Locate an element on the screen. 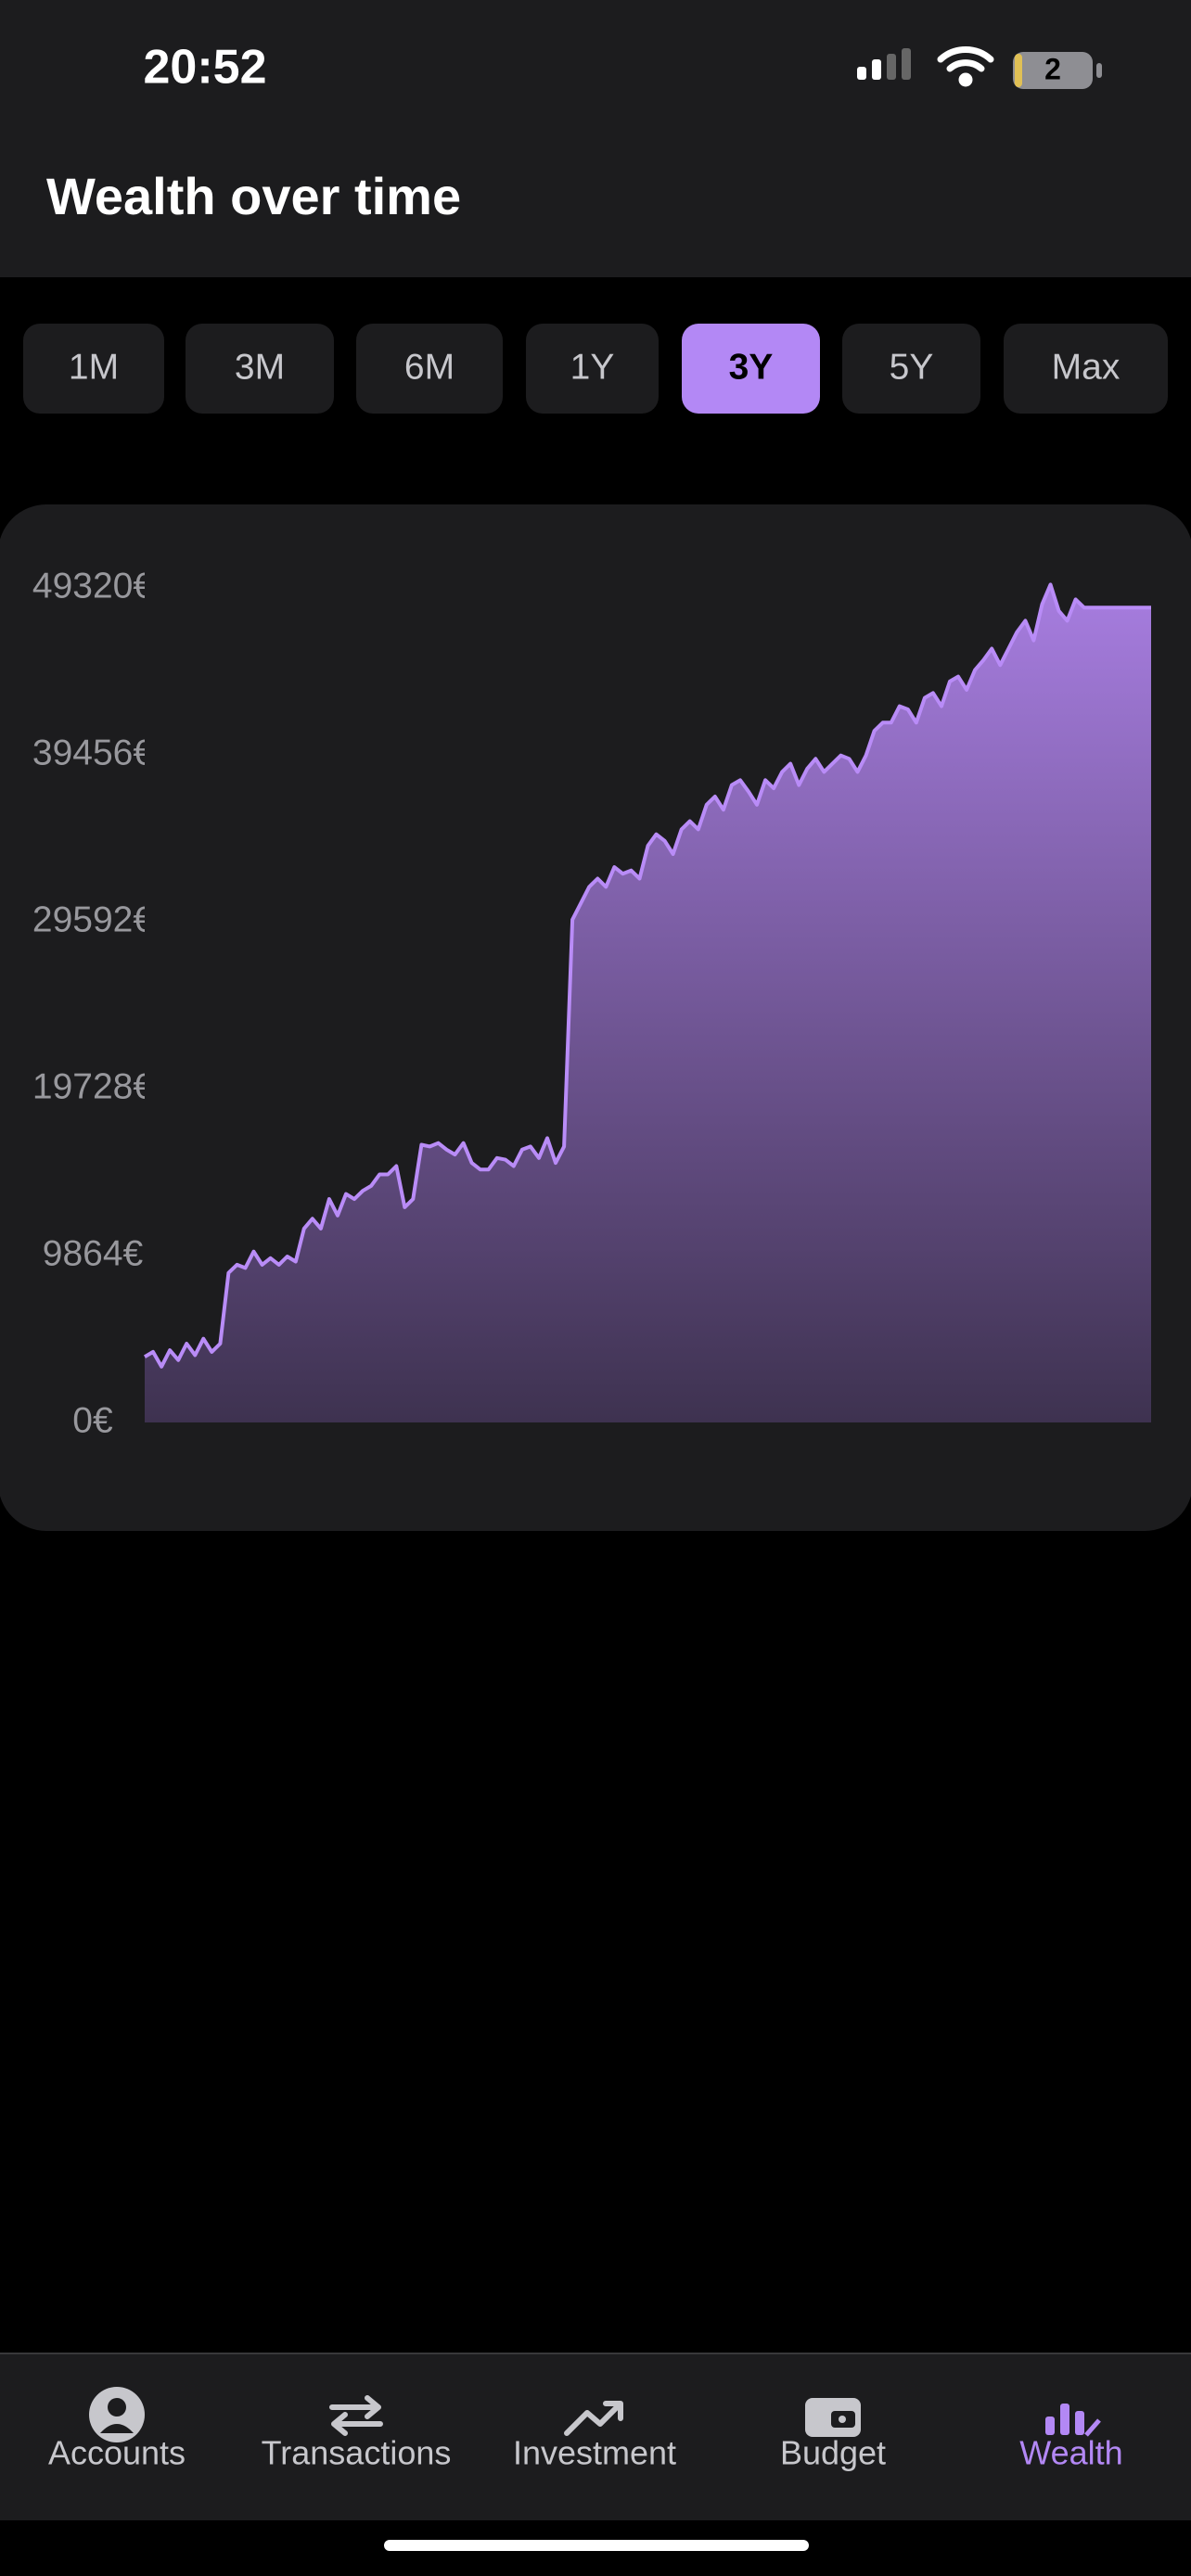  tab-label: 1M is located at coordinates (94, 367).